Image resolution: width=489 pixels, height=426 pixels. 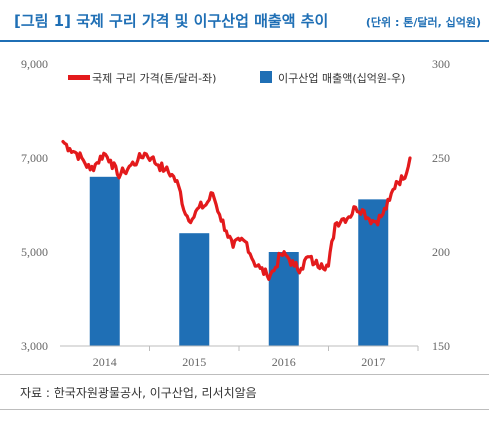 What do you see at coordinates (441, 346) in the screenshot?
I see `right-axis-tick: 150` at bounding box center [441, 346].